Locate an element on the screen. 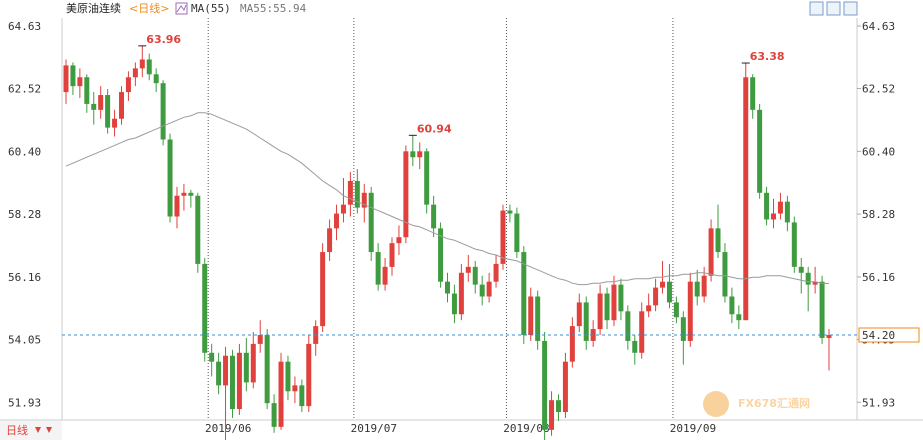  y-tick-label: 64.63 is located at coordinates (24, 26).